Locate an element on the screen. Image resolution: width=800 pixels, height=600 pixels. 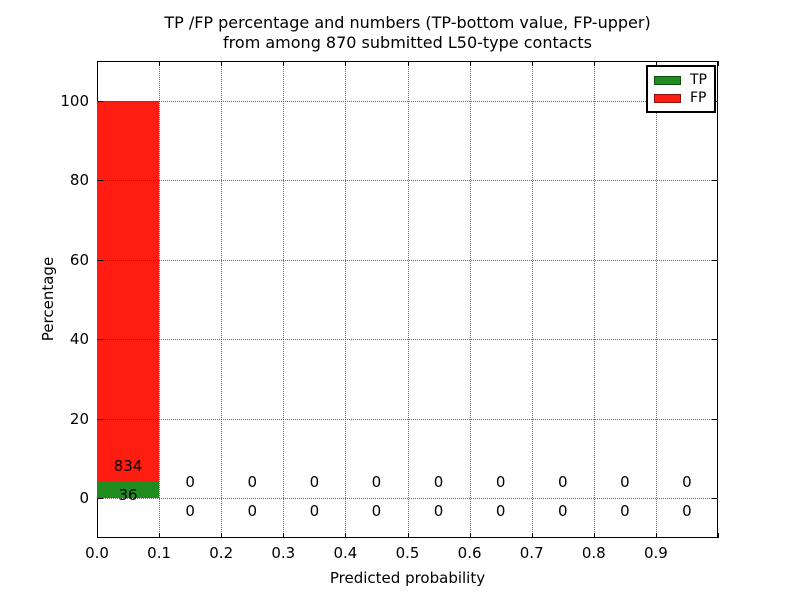
x-tick-label: 0.3 is located at coordinates (283, 553).